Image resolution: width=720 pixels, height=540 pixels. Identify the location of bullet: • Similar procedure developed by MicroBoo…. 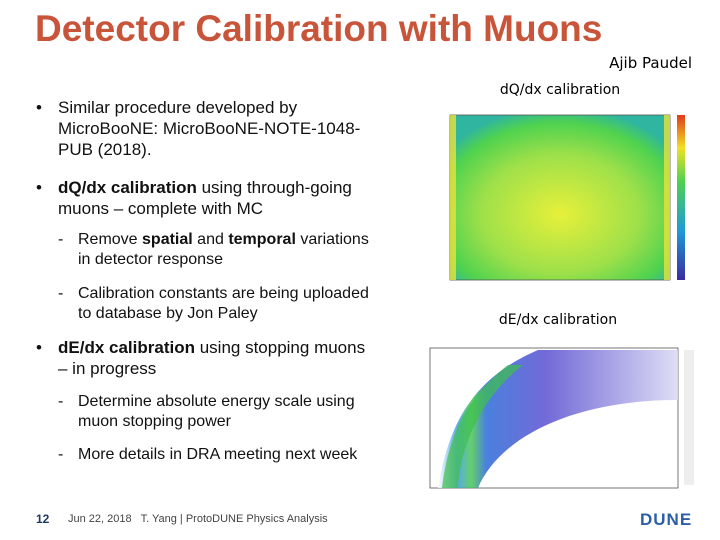
(202, 128).